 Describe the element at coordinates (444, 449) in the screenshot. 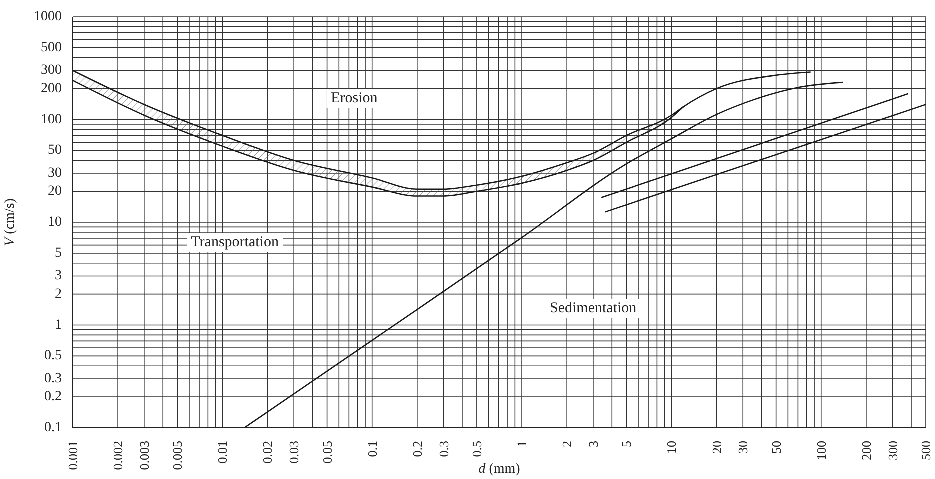

I see `x-tick-label: 0.3` at that location.